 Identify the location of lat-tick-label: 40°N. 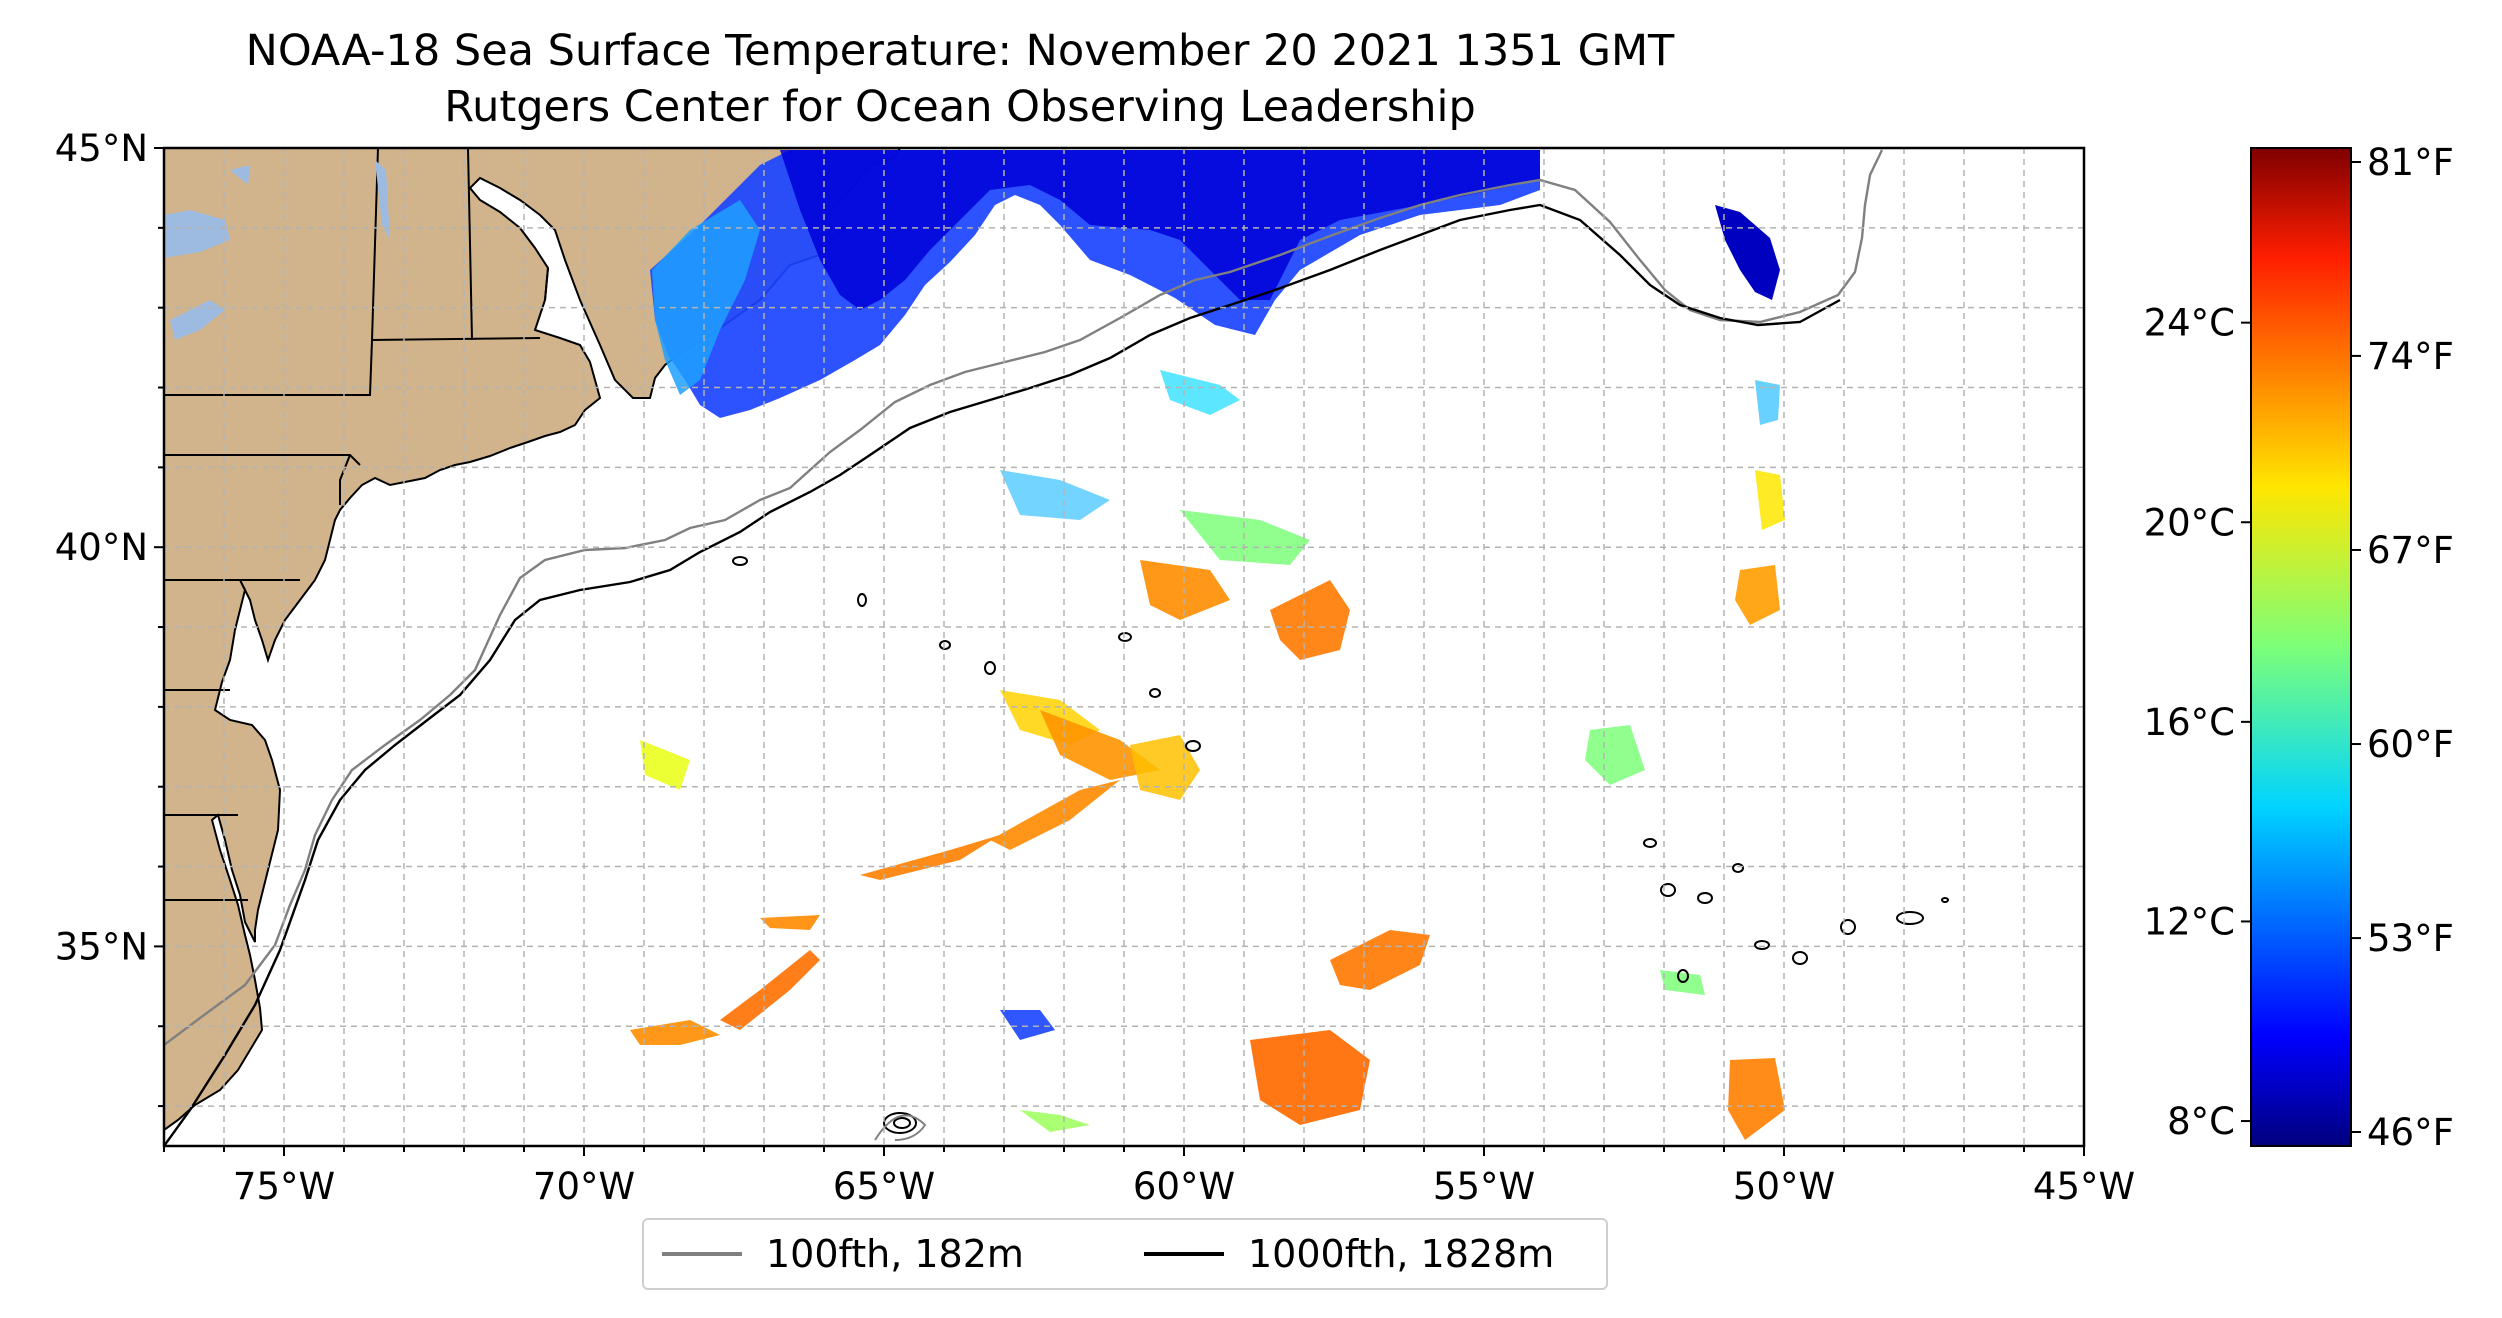
(101, 547).